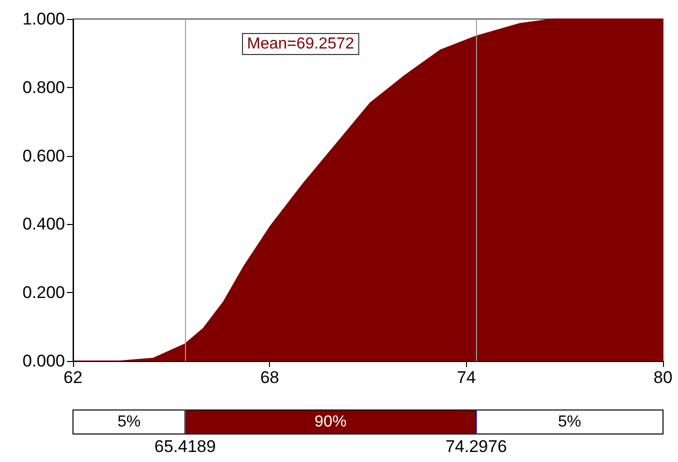 The height and width of the screenshot is (462, 678). I want to click on text: 65.4189, so click(185, 446).